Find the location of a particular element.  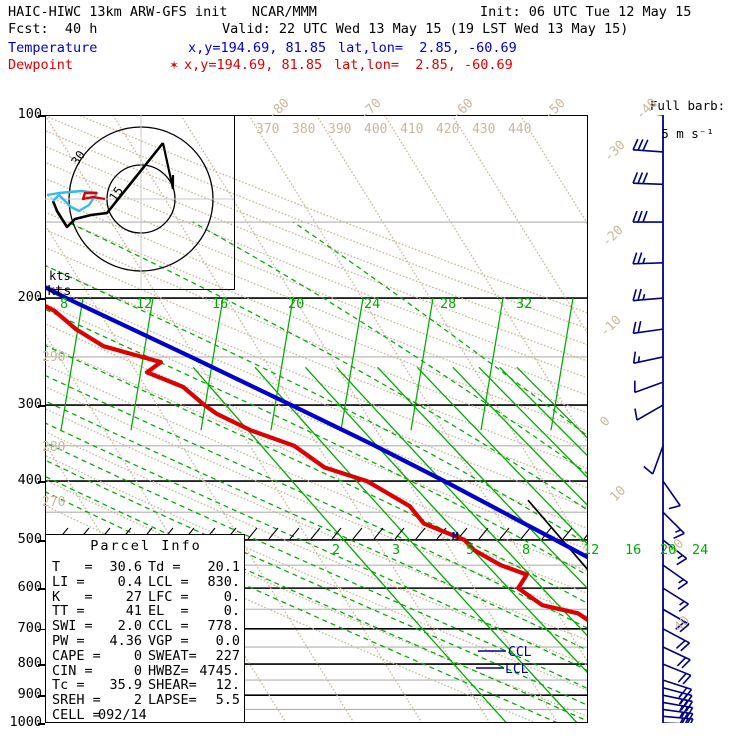

wind-speed-label-8: 8 is located at coordinates (64, 304).